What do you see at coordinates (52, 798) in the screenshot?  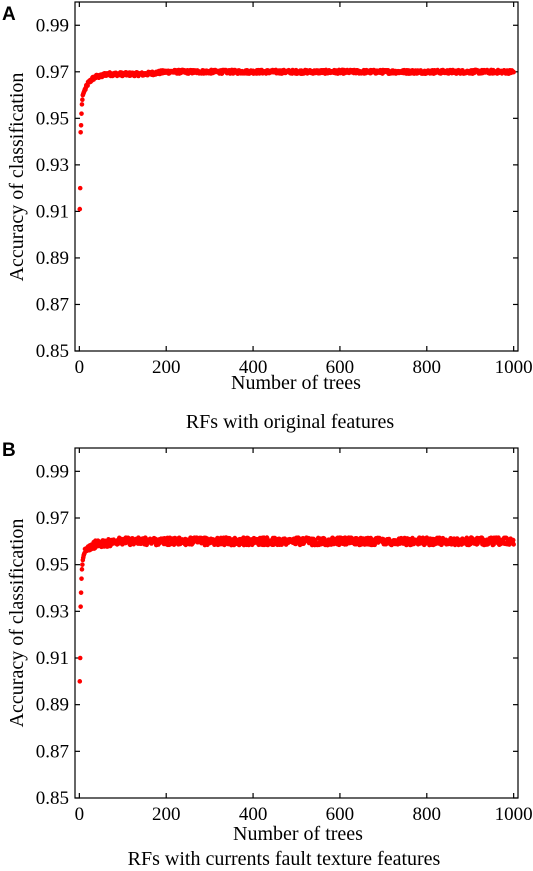 I see `panel-b-y-tick-label: 0.85` at bounding box center [52, 798].